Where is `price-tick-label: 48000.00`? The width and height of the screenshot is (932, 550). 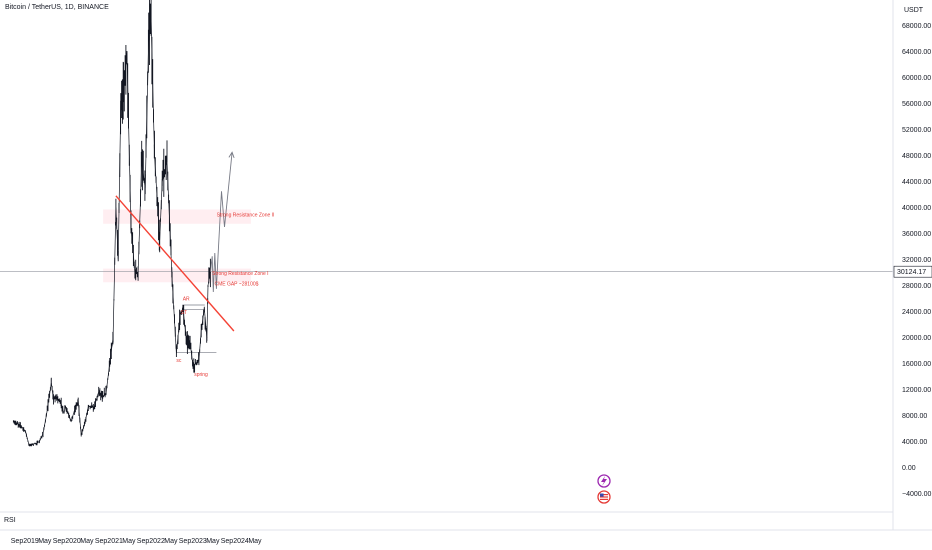
price-tick-label: 48000.00 is located at coordinates (916, 156).